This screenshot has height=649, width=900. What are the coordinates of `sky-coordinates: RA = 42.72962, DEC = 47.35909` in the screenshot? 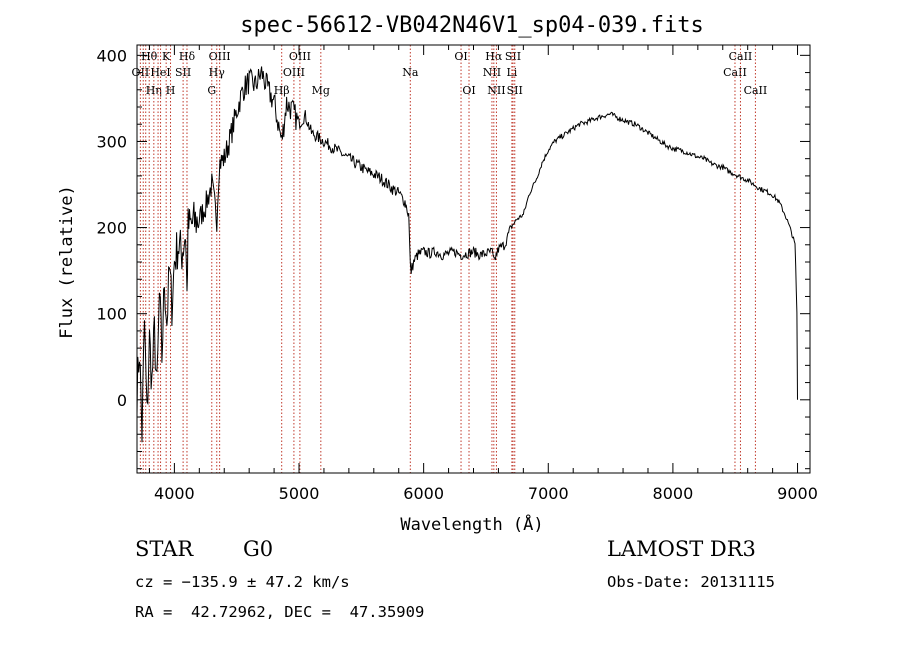 It's located at (280, 612).